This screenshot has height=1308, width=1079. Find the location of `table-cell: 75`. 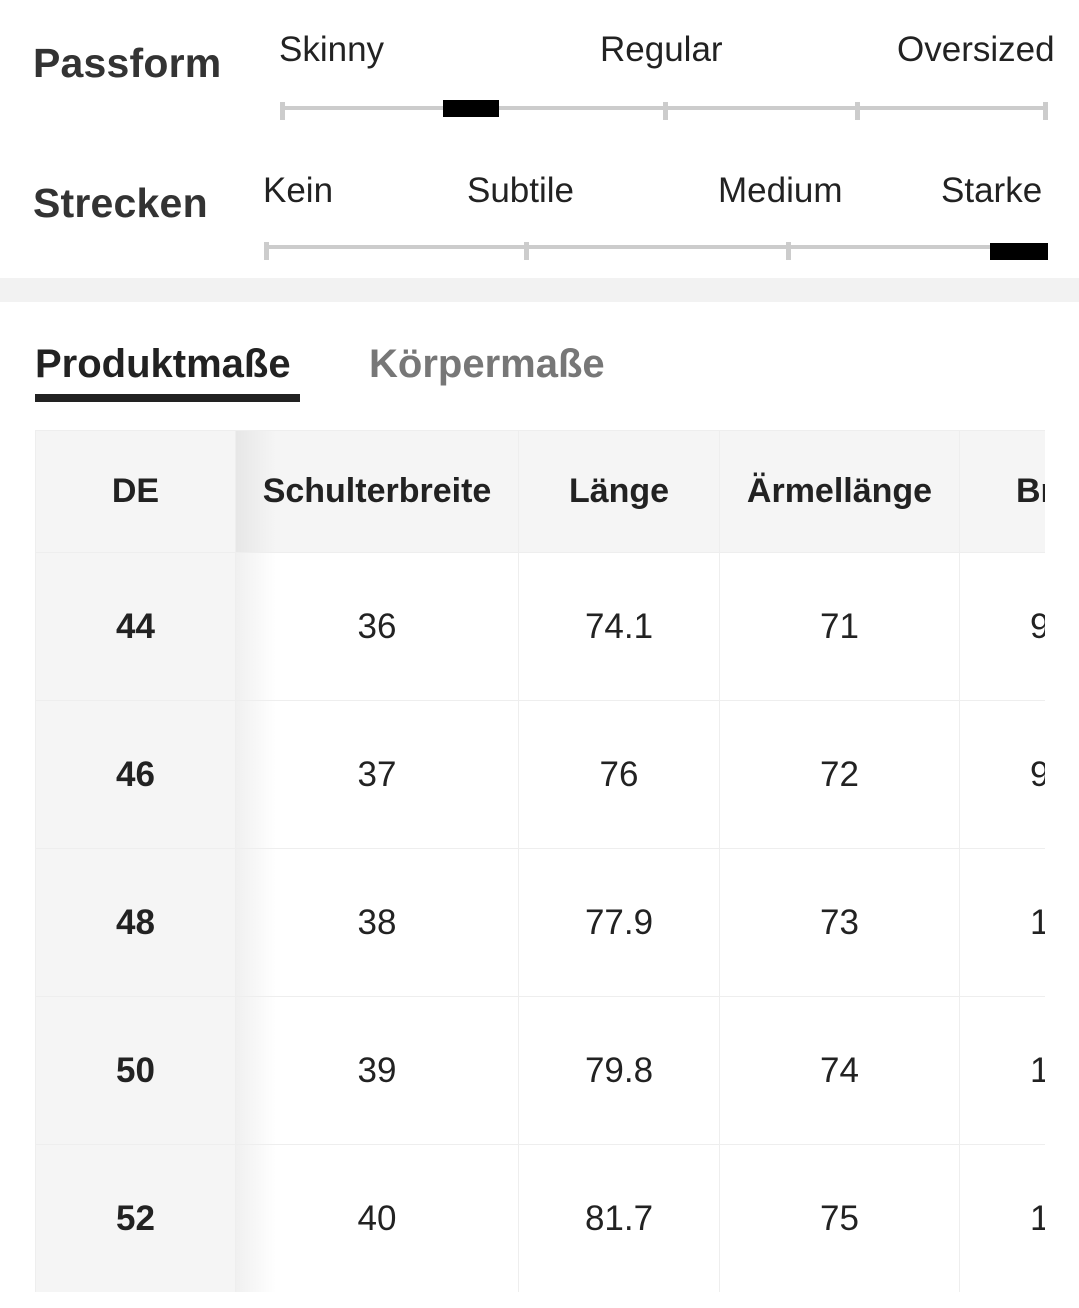

table-cell: 75 is located at coordinates (839, 1218).